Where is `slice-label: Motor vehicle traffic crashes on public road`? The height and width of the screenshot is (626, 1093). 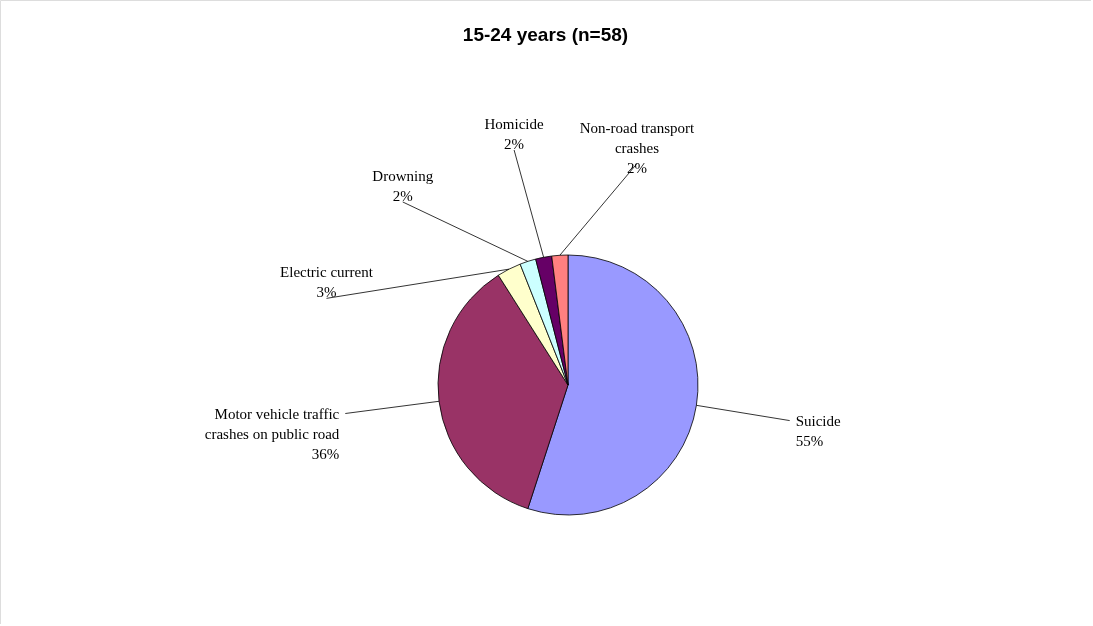
slice-label: Motor vehicle traffic crashes on public road is located at coordinates (272, 423).